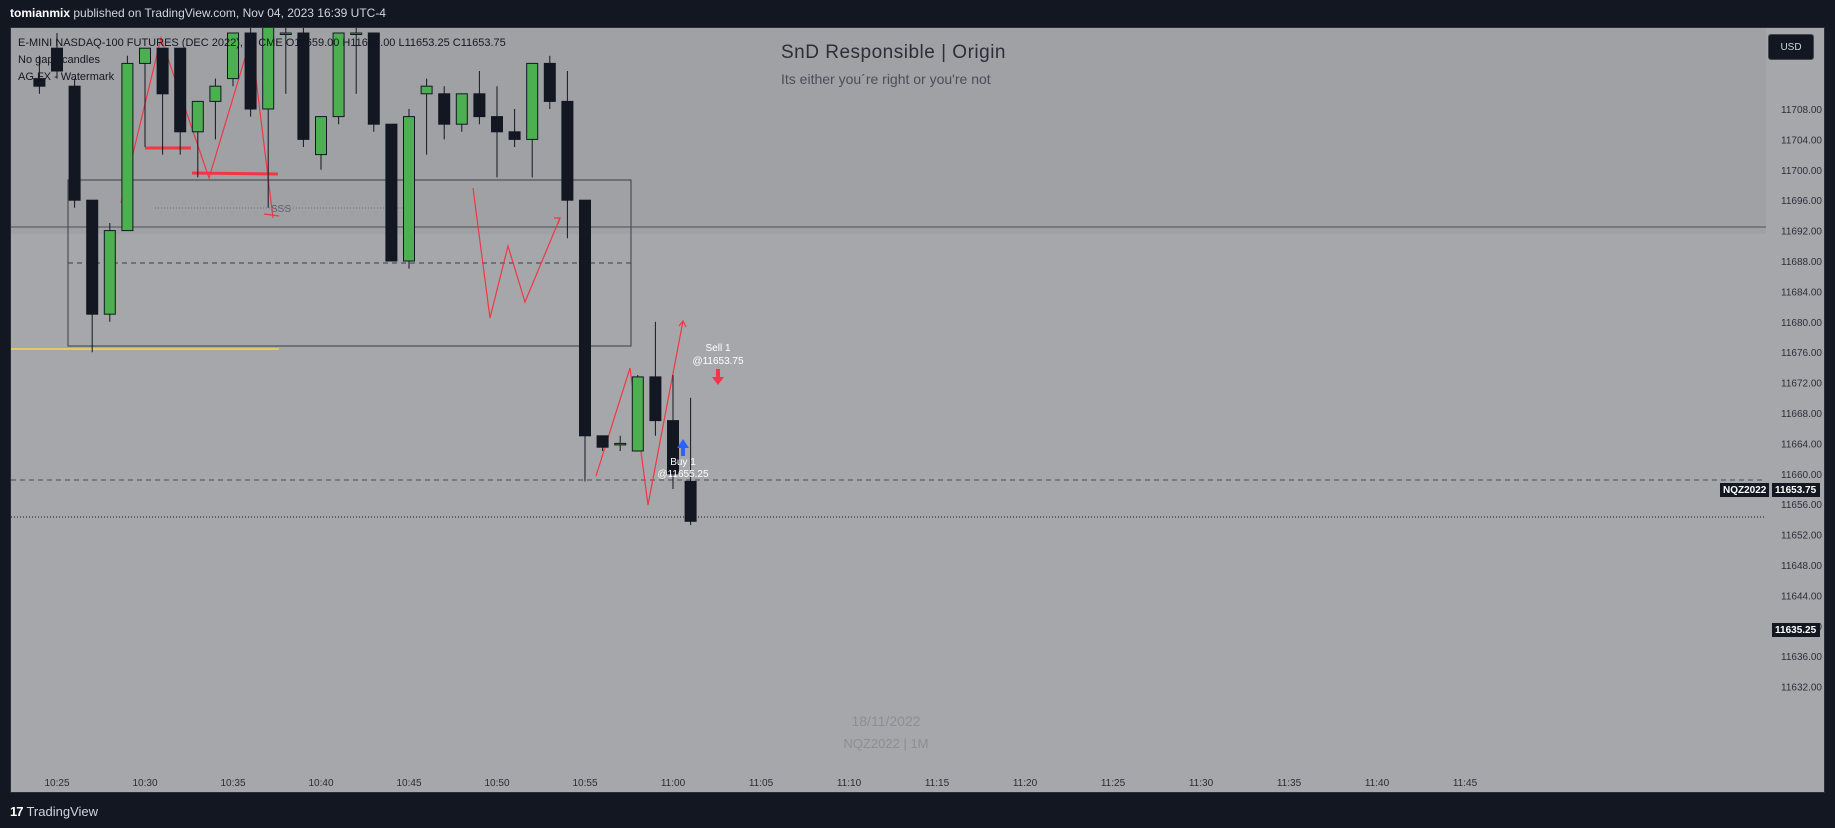 Image resolution: width=1835 pixels, height=828 pixels. What do you see at coordinates (66, 77) in the screenshot?
I see `indicator-watermark: AG FX - Watermark` at bounding box center [66, 77].